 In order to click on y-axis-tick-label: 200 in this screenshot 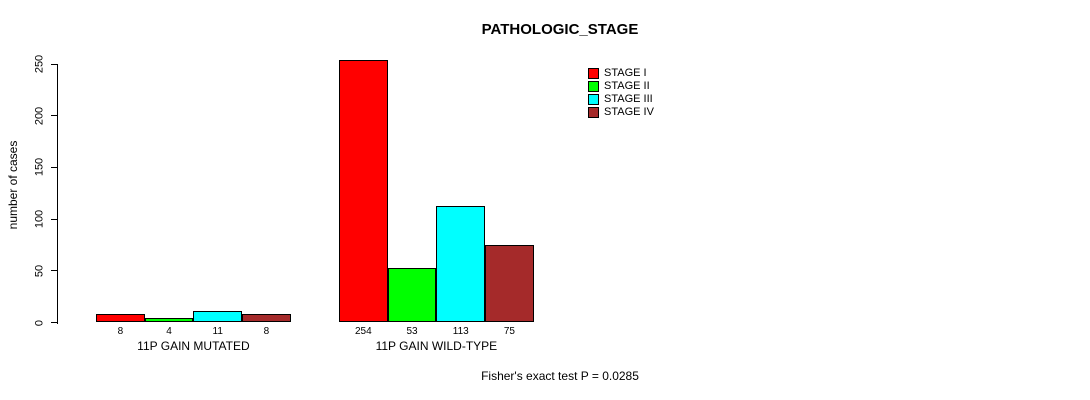, I will do `click(39, 115)`.